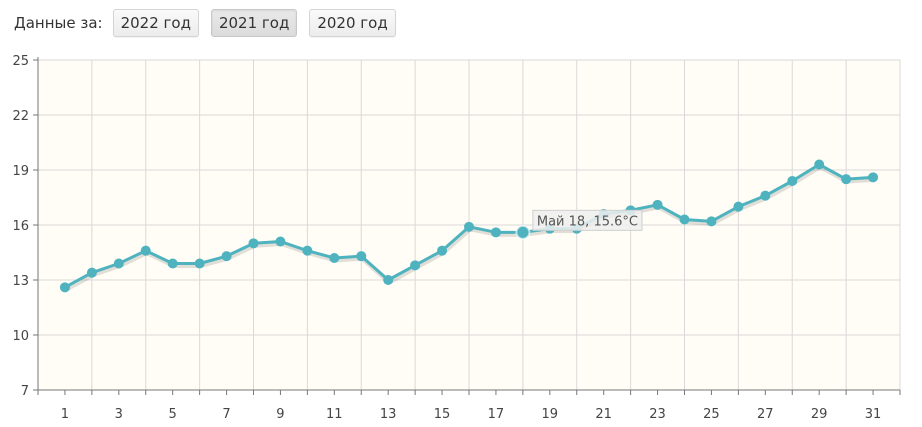 The image size is (922, 427). Describe the element at coordinates (334, 414) in the screenshot. I see `x-tick-label-11: 11` at that location.